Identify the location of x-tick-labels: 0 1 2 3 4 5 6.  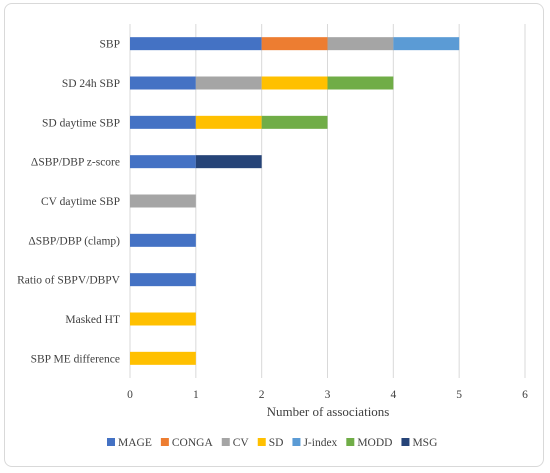
(327, 395).